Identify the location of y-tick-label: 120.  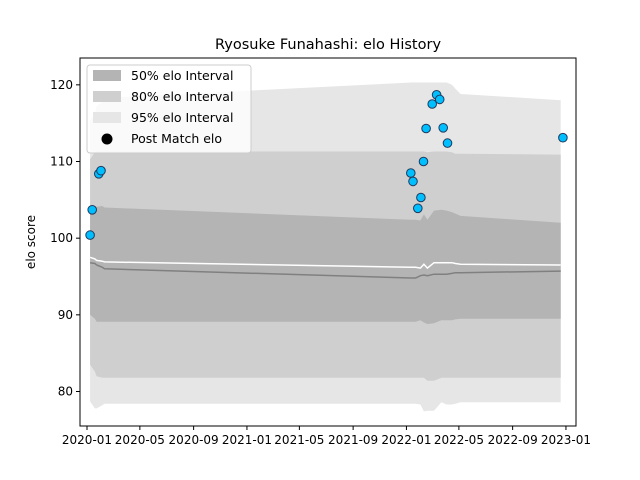
(61, 85).